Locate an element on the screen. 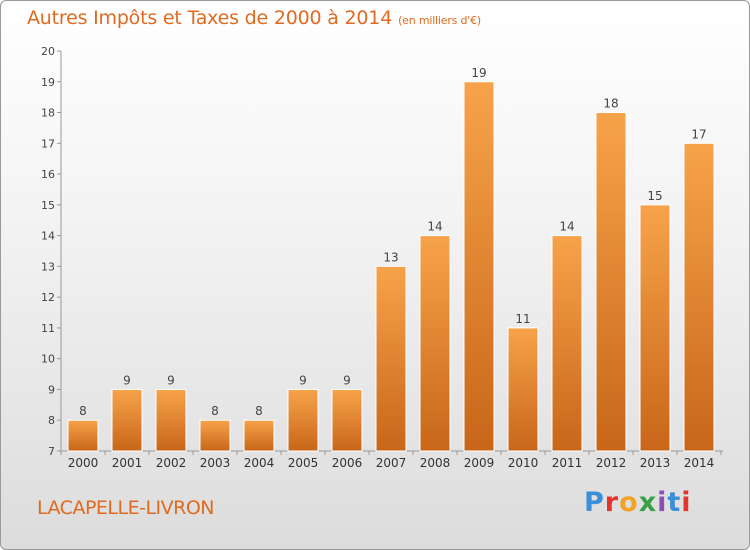 This screenshot has height=550, width=750. bar-value-label: 19 is located at coordinates (478, 73).